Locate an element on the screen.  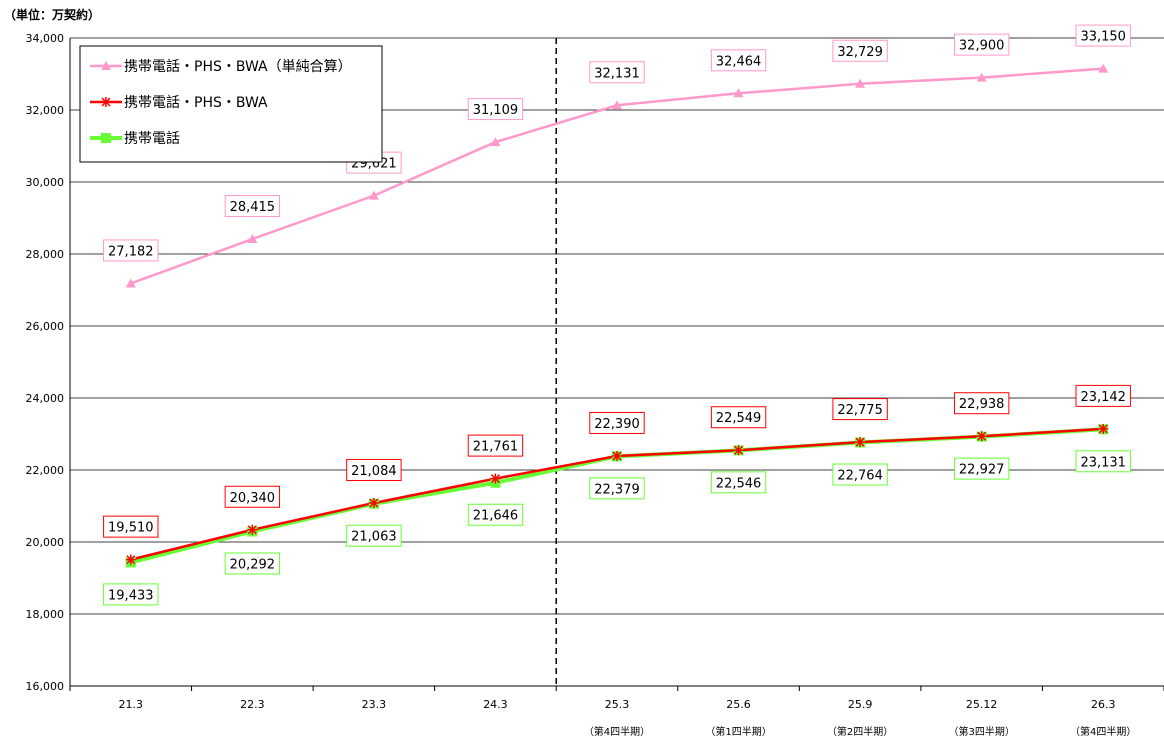
data-label: 22,764 is located at coordinates (860, 475).